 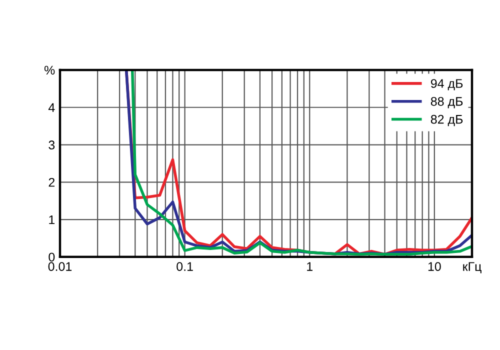 What do you see at coordinates (446, 120) in the screenshot?
I see `legend-label: 82 дБ` at bounding box center [446, 120].